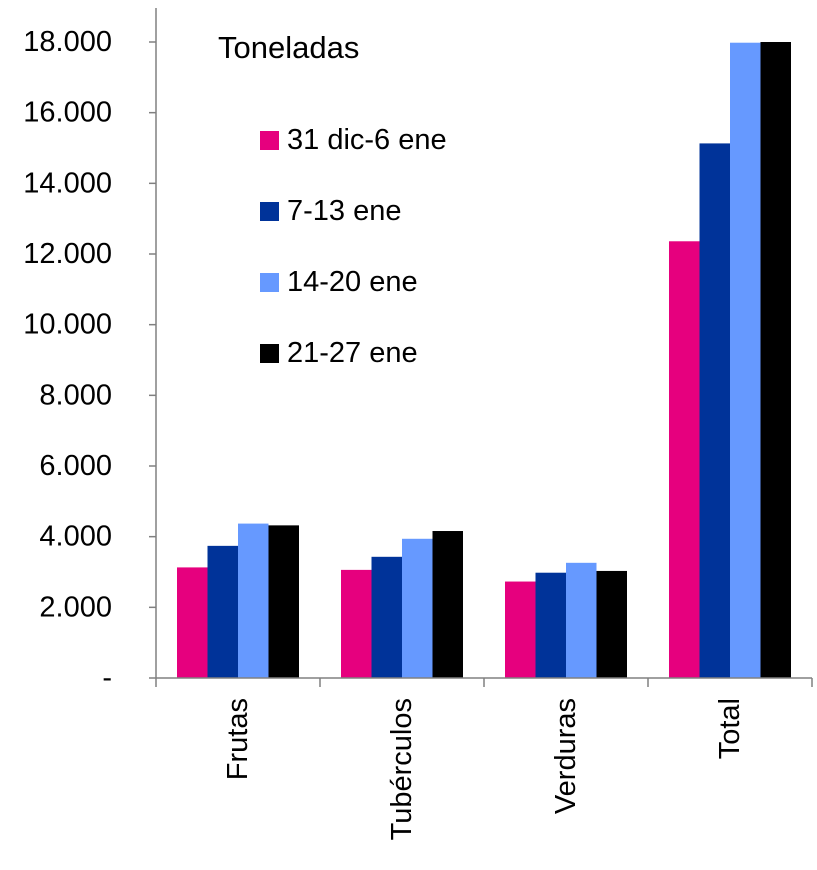  What do you see at coordinates (344, 211) in the screenshot?
I see `legend-label-2: 7-13 ene` at bounding box center [344, 211].